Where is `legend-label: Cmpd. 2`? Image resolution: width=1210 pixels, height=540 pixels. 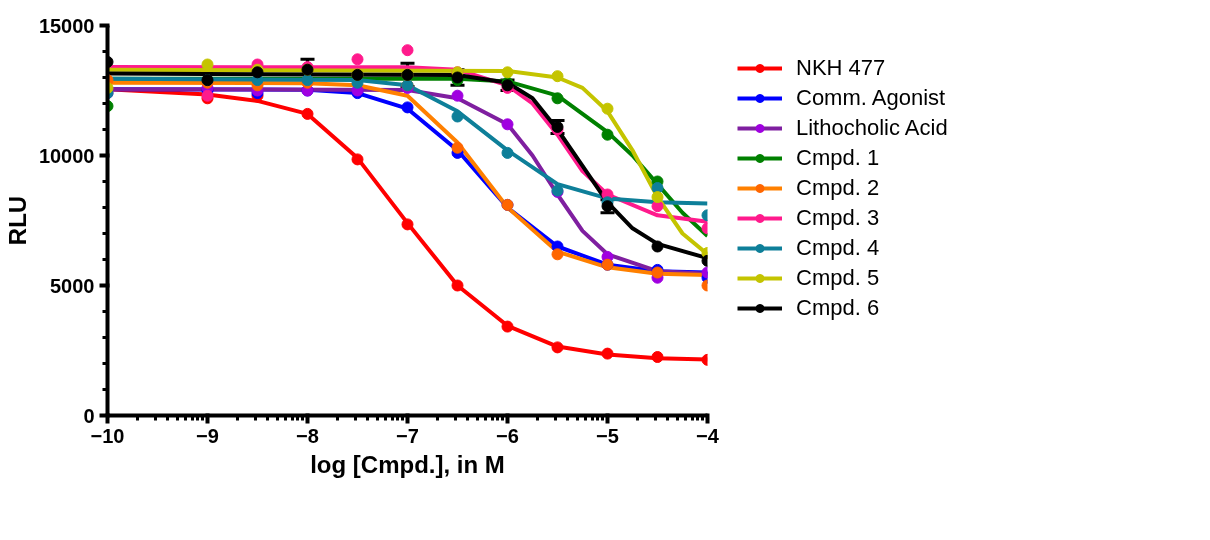 legend-label: Cmpd. 2 is located at coordinates (838, 188).